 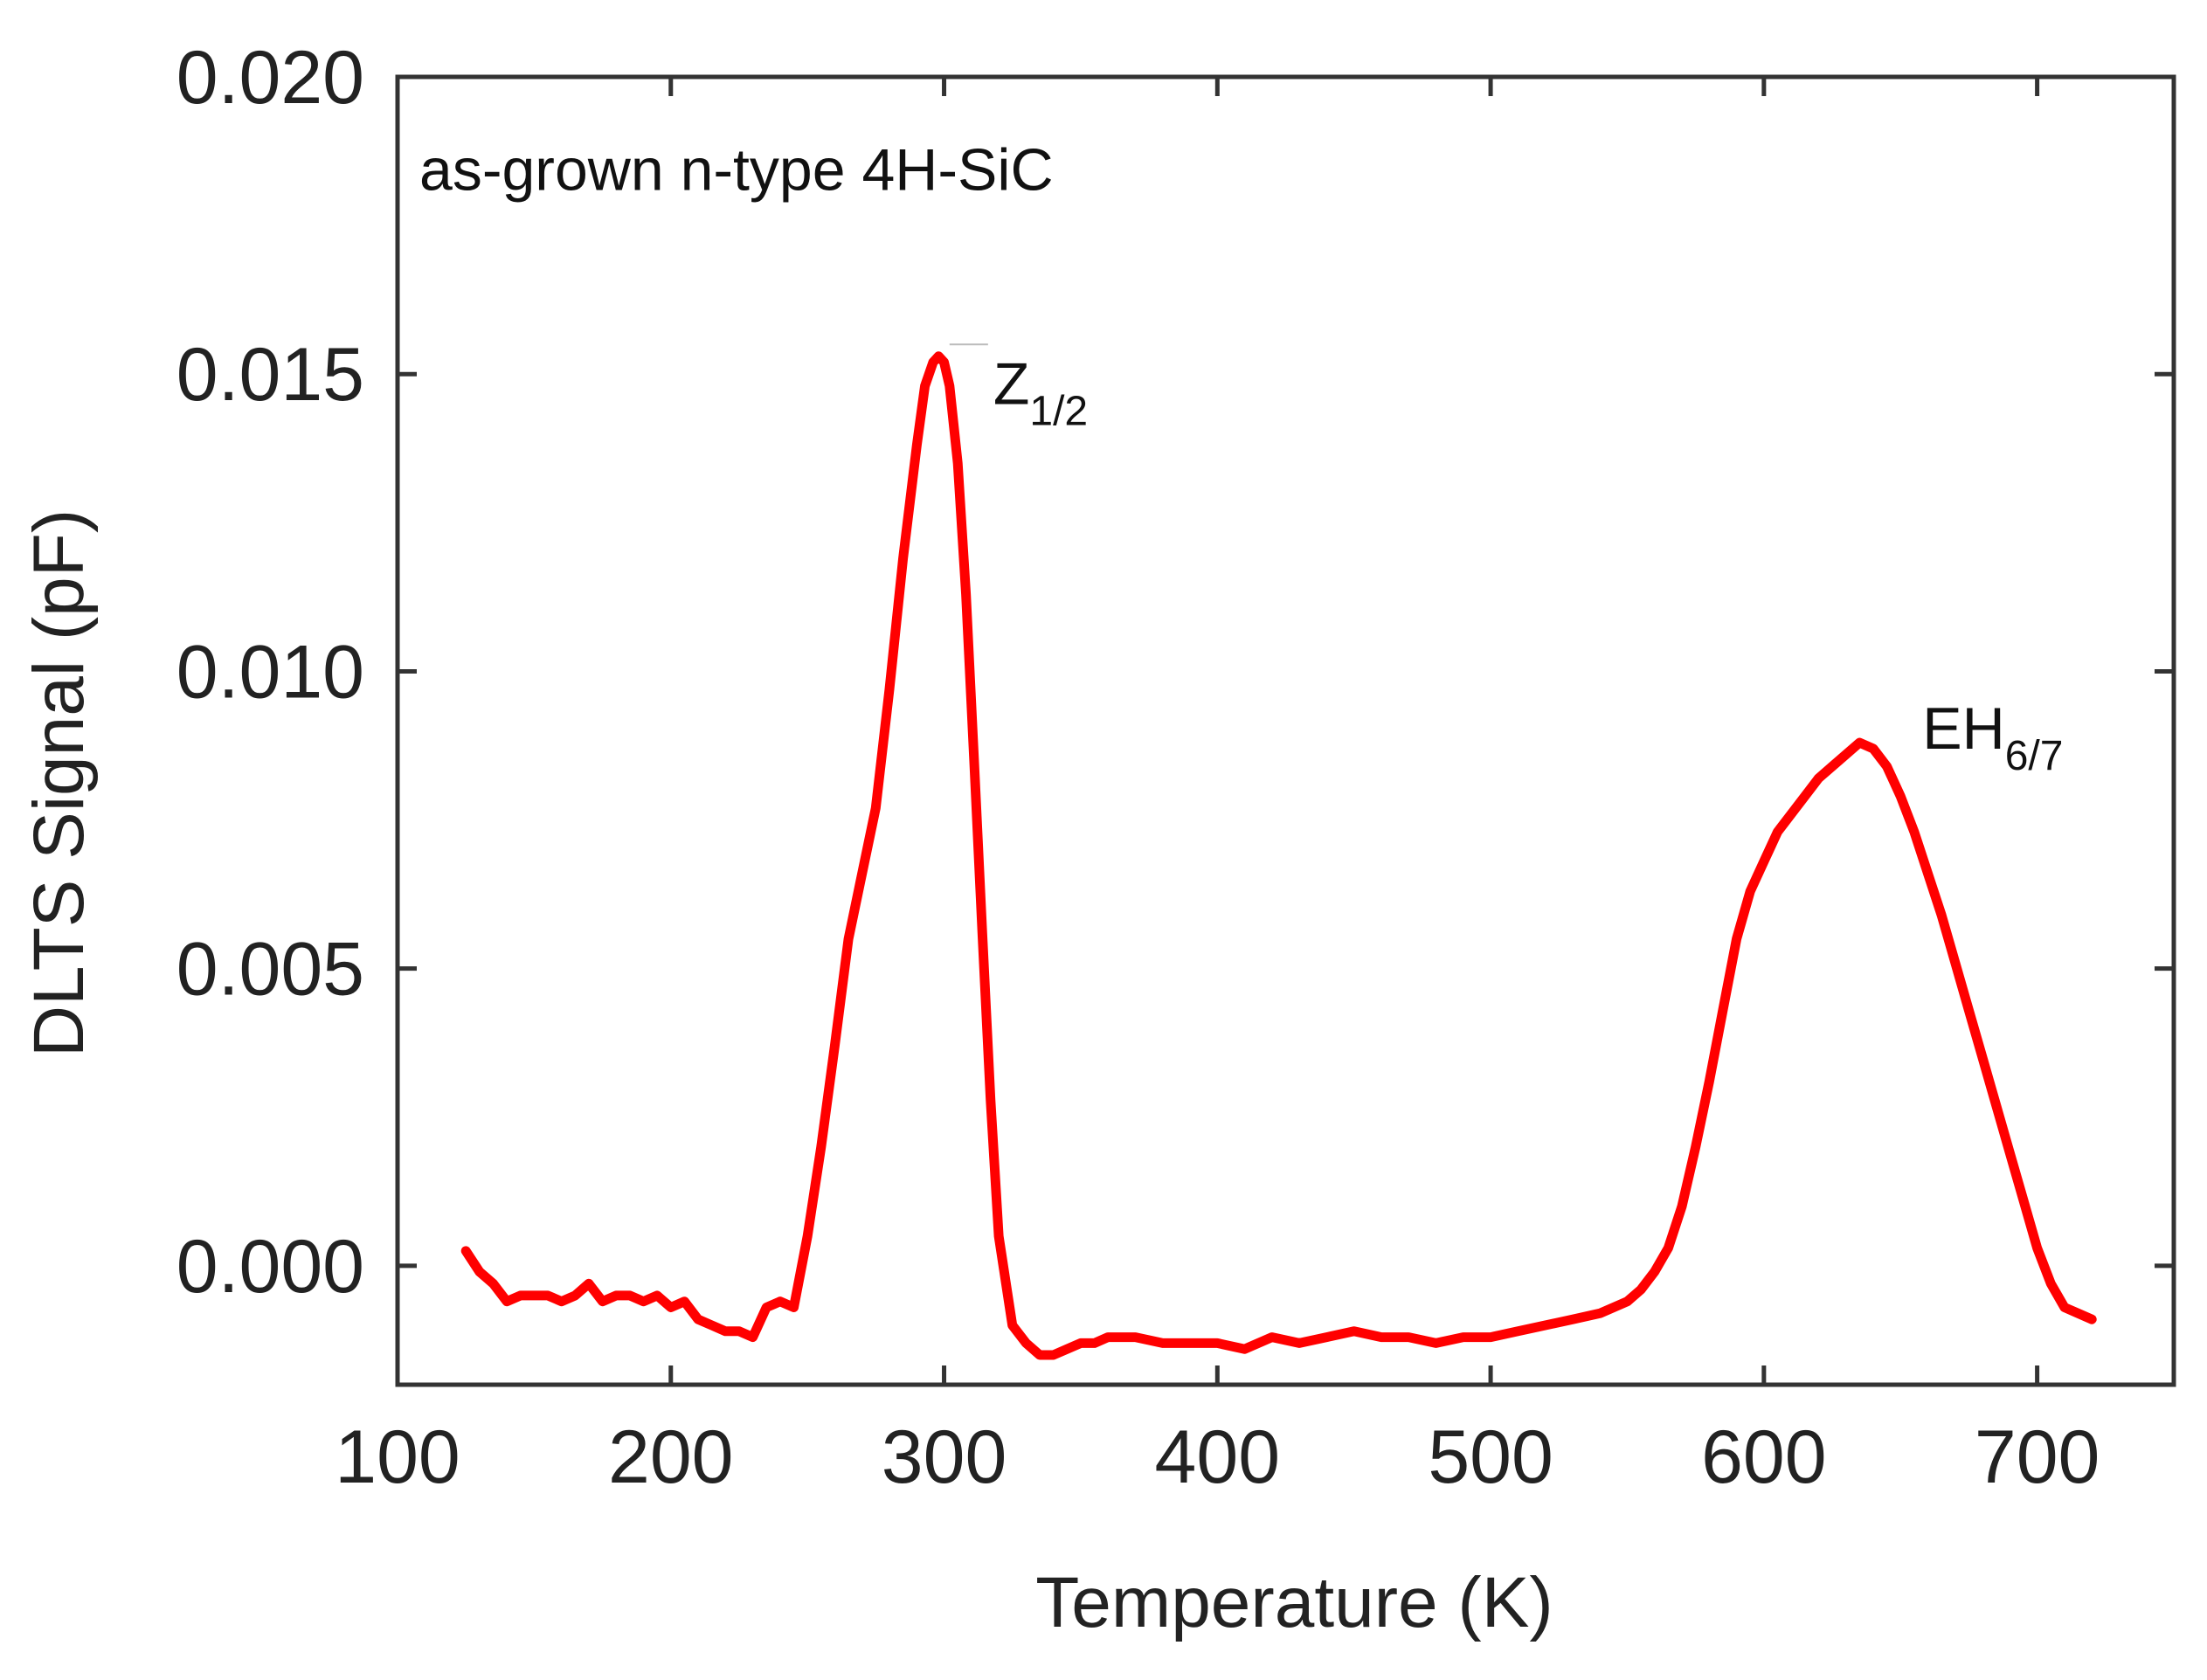 I want to click on x-tick-label: 100, so click(x=397, y=1457).